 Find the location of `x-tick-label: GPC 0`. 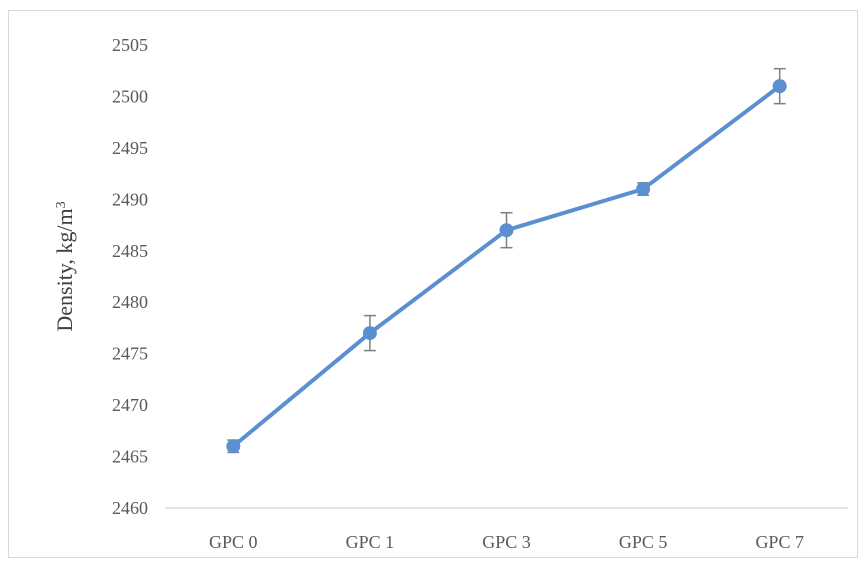

x-tick-label: GPC 0 is located at coordinates (233, 542).